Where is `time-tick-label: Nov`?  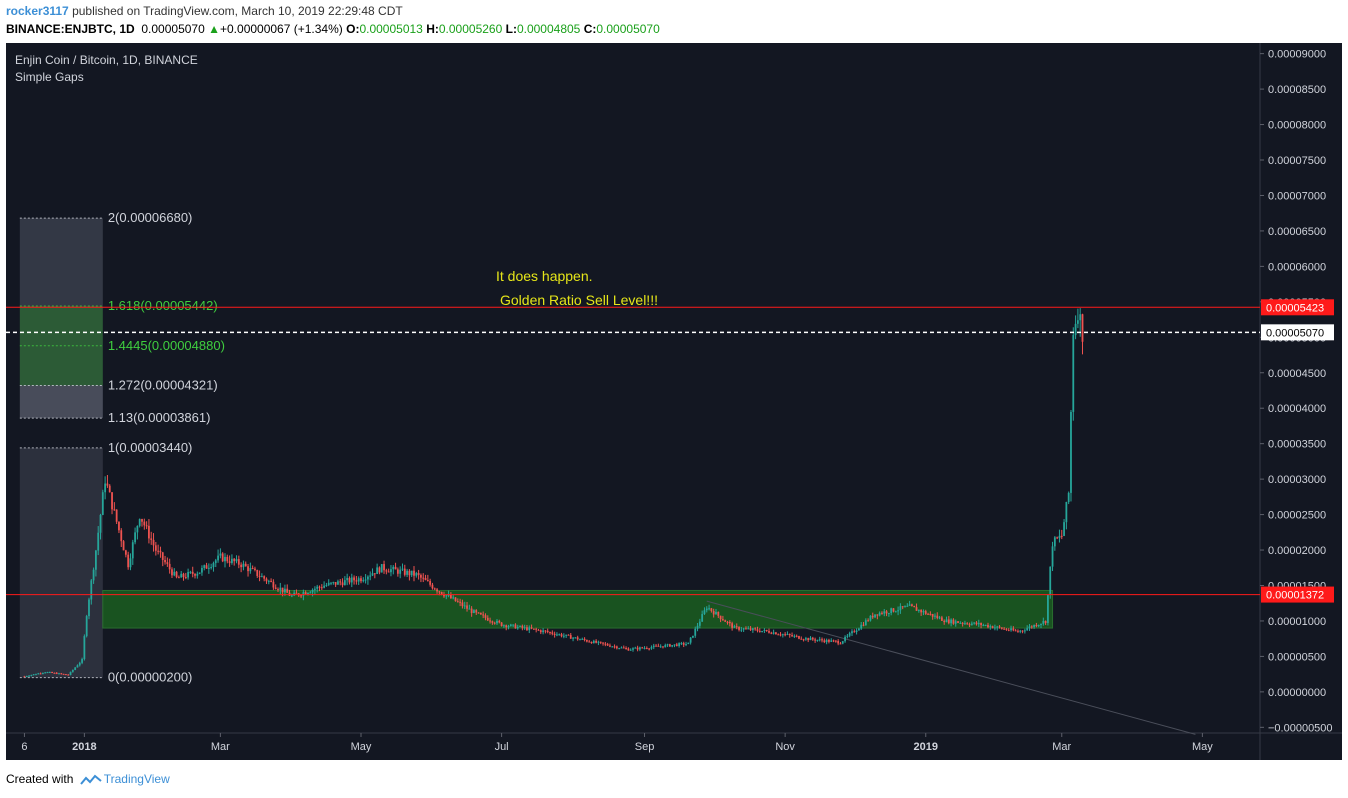
time-tick-label: Nov is located at coordinates (785, 747).